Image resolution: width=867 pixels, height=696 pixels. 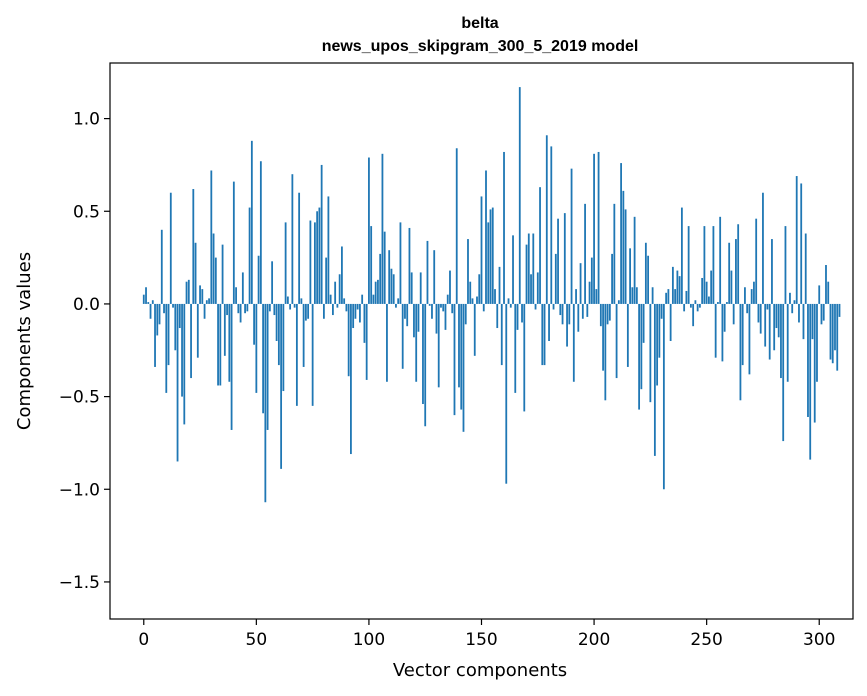 I want to click on x-tick-label: 0, so click(x=143, y=640).